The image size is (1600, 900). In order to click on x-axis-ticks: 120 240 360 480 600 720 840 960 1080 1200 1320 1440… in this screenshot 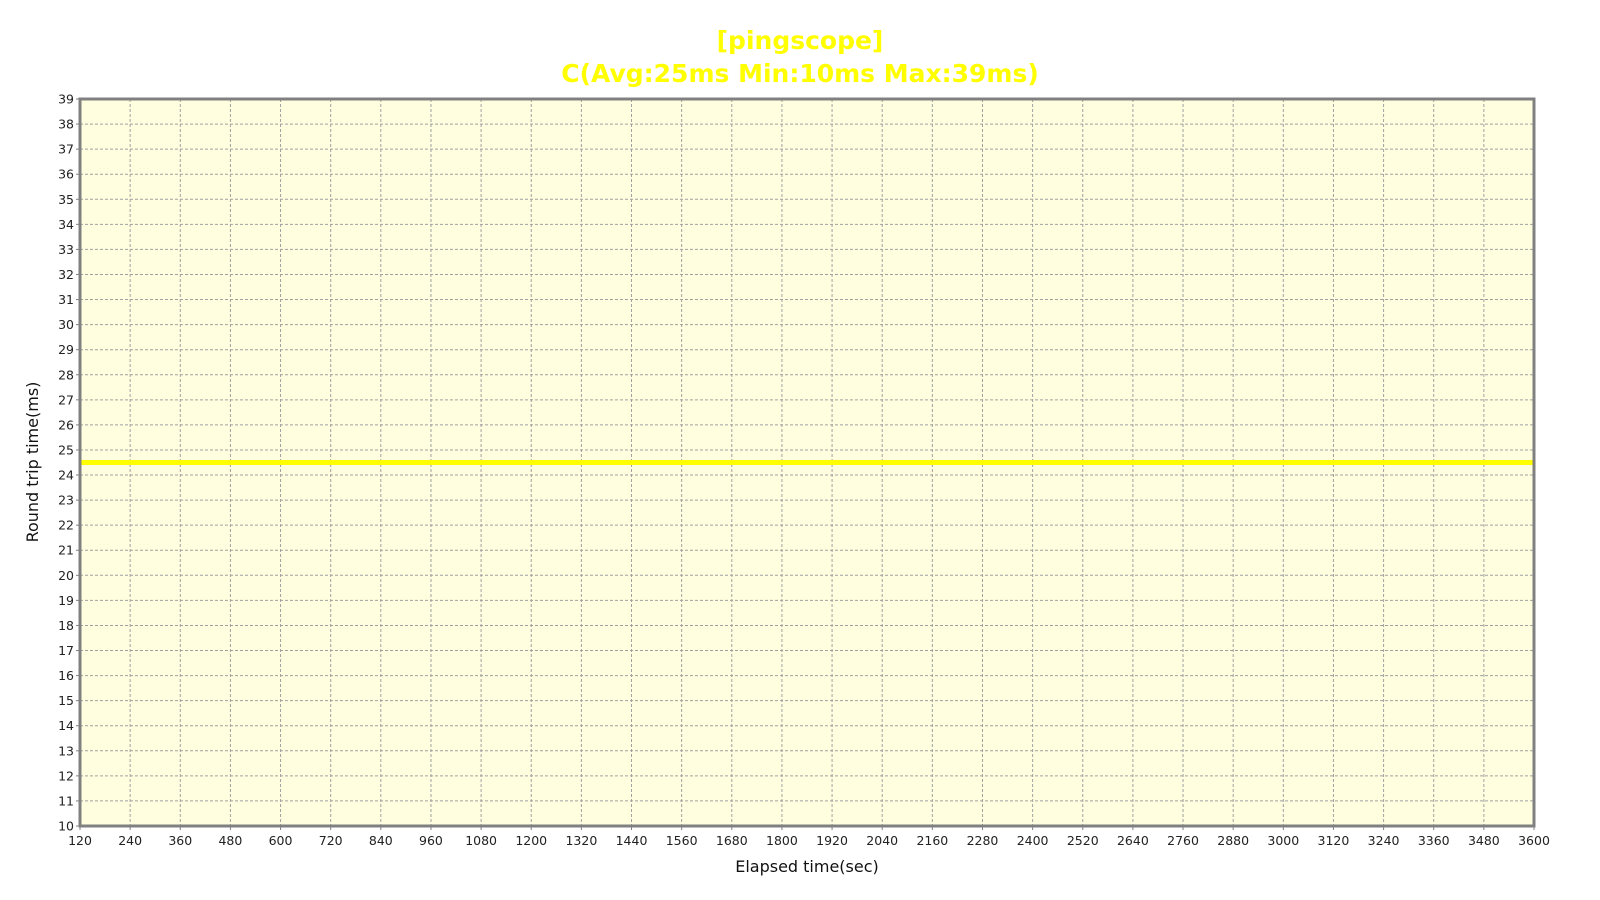, I will do `click(809, 837)`.